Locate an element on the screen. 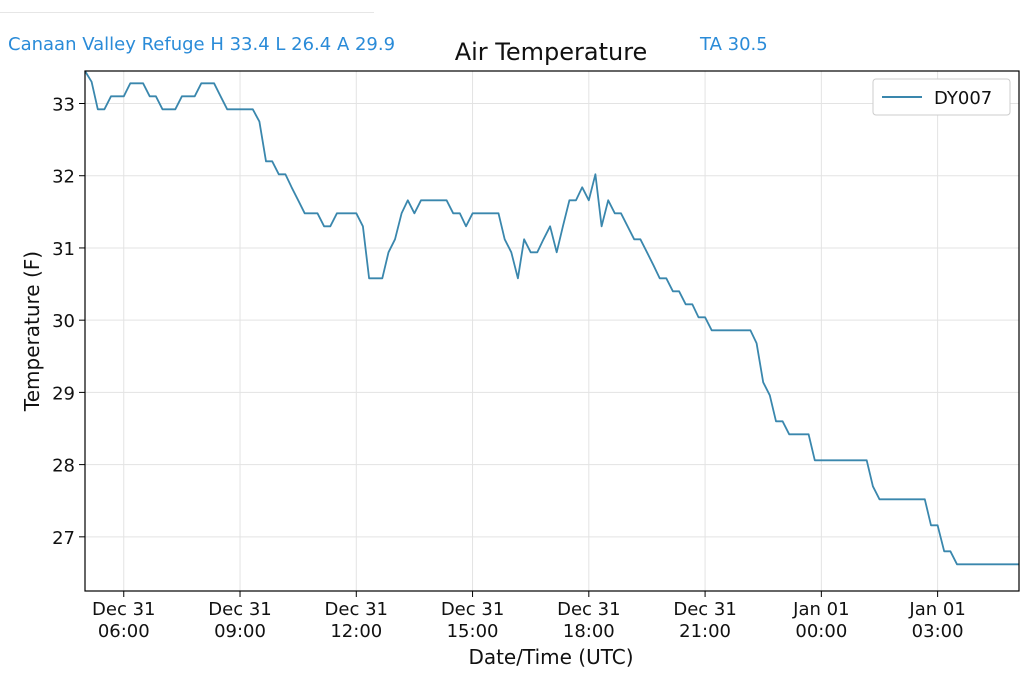 This screenshot has height=682, width=1024. legend-label-dy007: DY007 is located at coordinates (963, 98).